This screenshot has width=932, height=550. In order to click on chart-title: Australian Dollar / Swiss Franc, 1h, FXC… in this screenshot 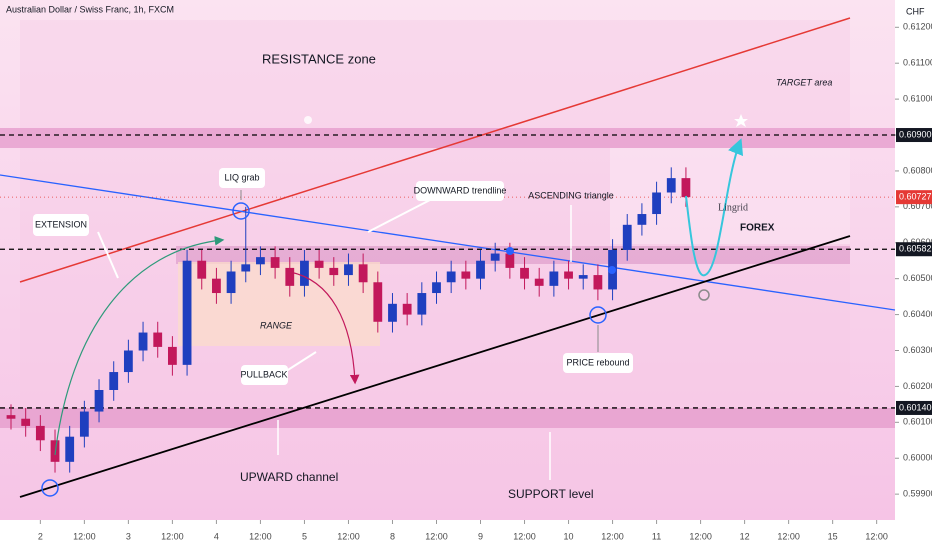, I will do `click(90, 9)`.